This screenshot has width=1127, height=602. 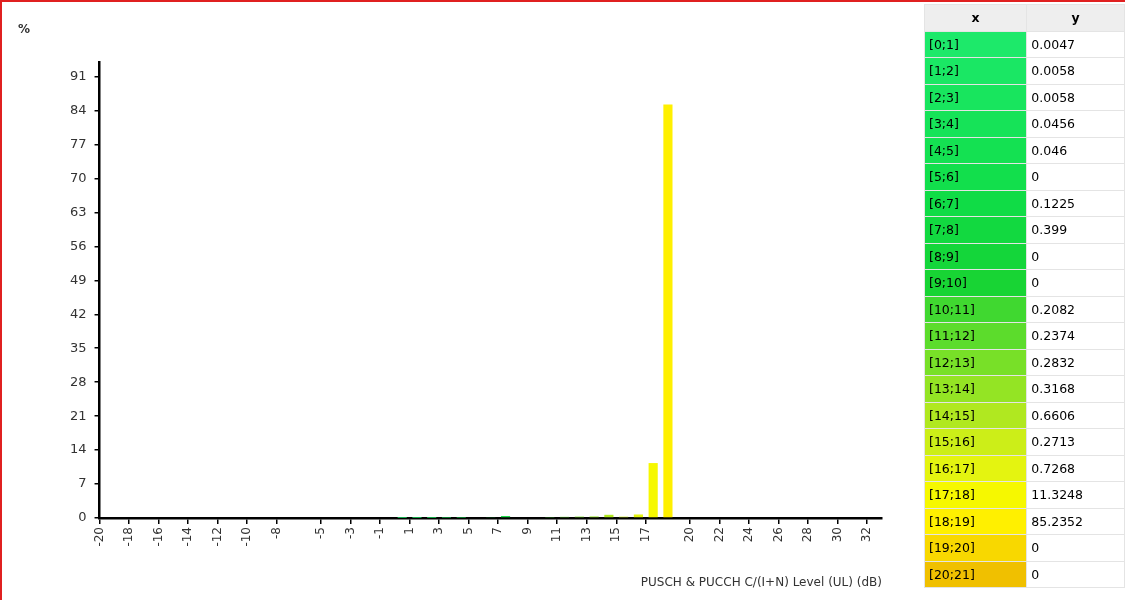 I want to click on x-tick-label: -10, so click(x=246, y=537).